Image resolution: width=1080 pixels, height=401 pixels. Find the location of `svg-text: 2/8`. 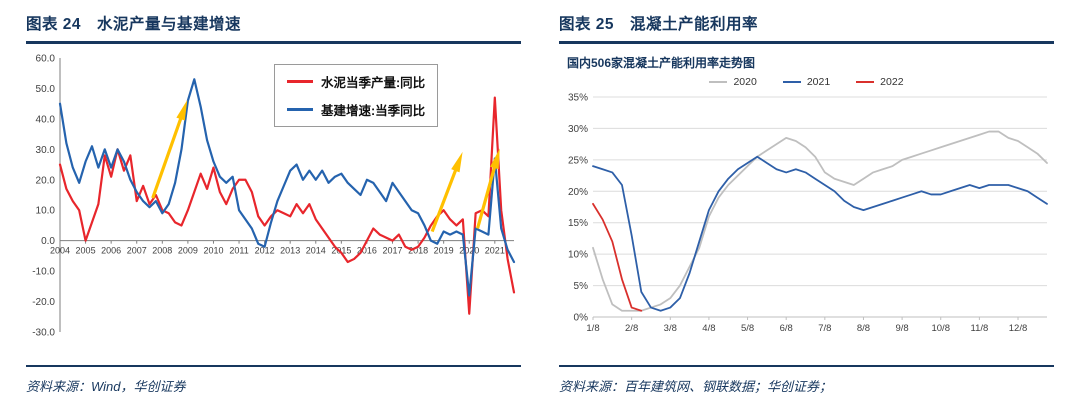

svg-text: 2/8 is located at coordinates (631, 328).